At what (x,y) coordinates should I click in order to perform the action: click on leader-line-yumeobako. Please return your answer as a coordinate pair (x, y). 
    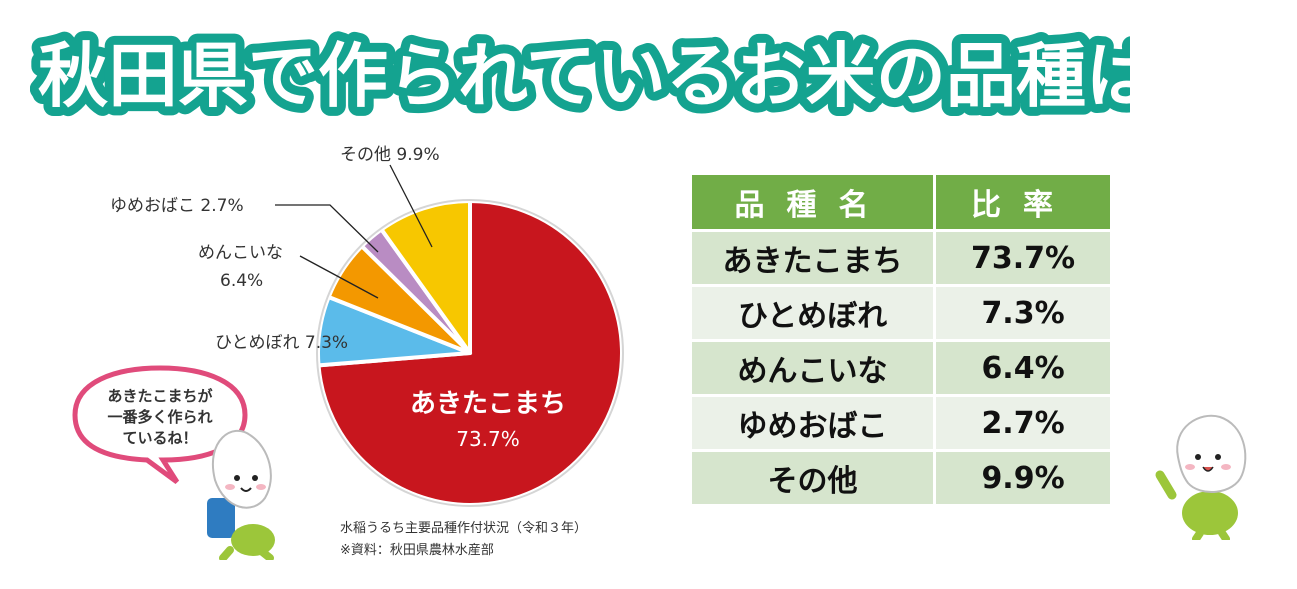
    Looking at the image, I should click on (327, 228).